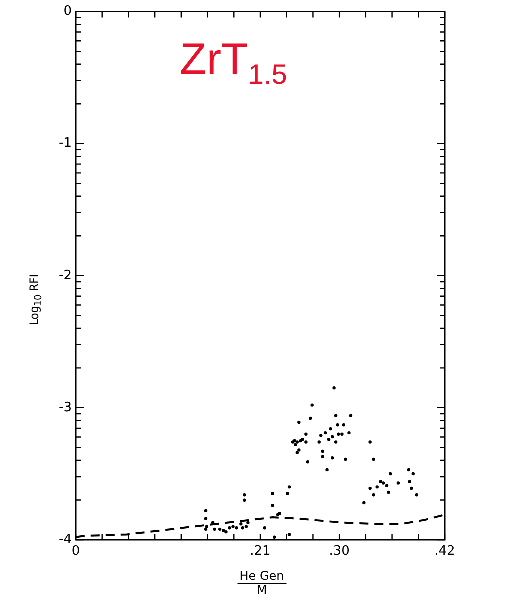  I want to click on y-tick-label: -3, so click(65, 408).